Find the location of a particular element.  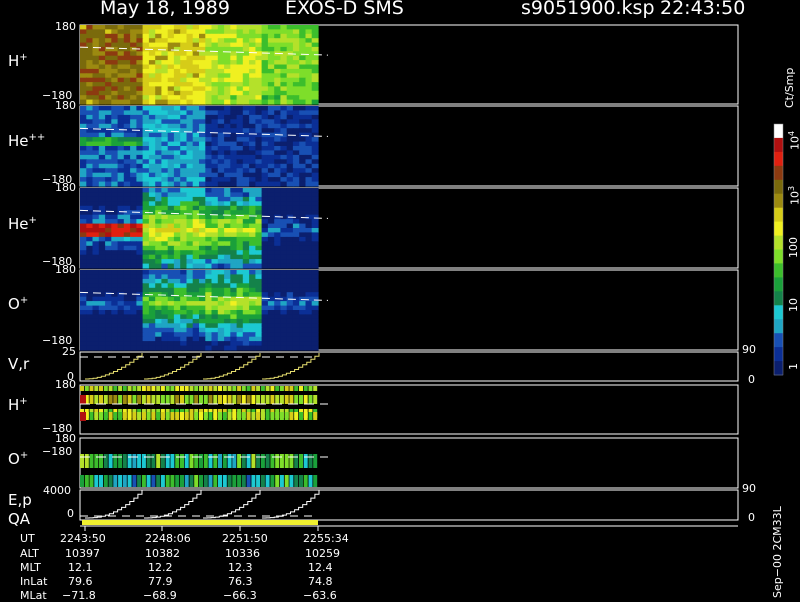

colorbar-swatch is located at coordinates (778, 368).